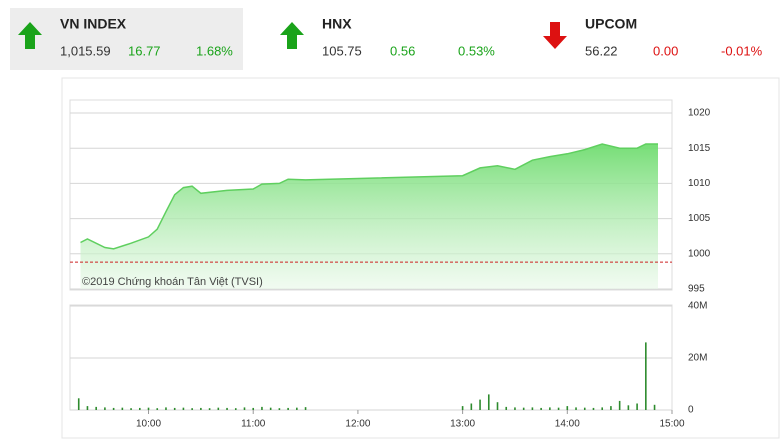 This screenshot has height=439, width=780. I want to click on y-tick-label: 20M, so click(697, 358).